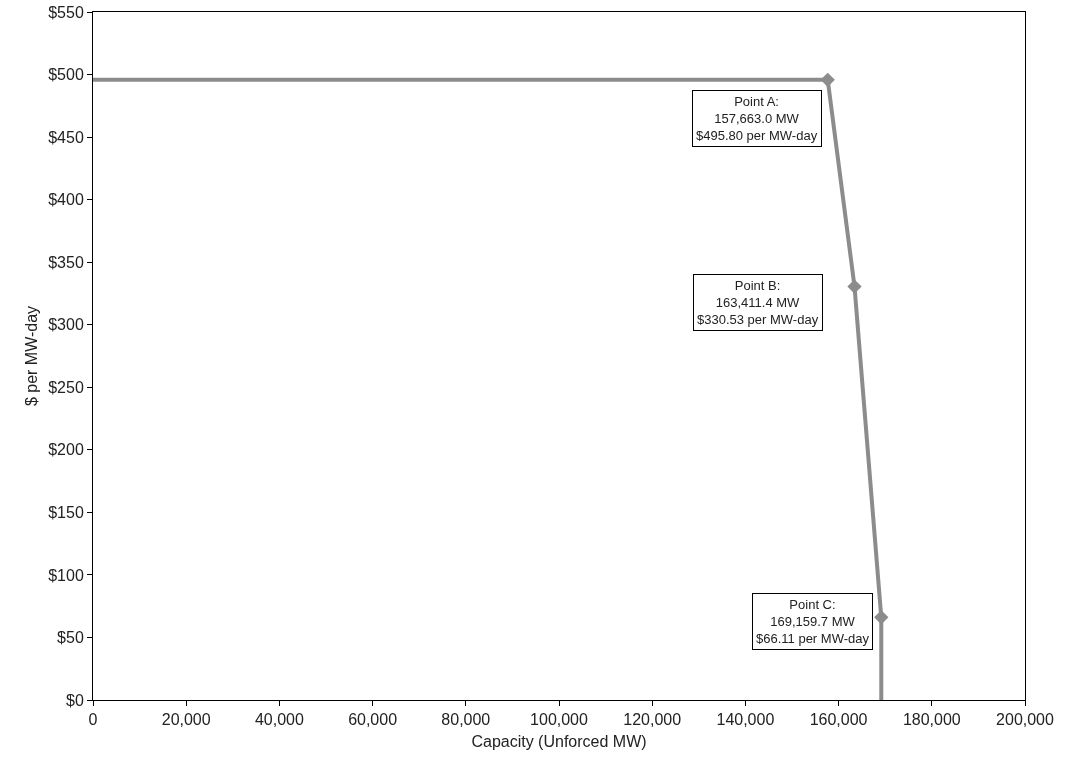 The height and width of the screenshot is (770, 1068). I want to click on y-tick-label: $50, so click(70, 638).